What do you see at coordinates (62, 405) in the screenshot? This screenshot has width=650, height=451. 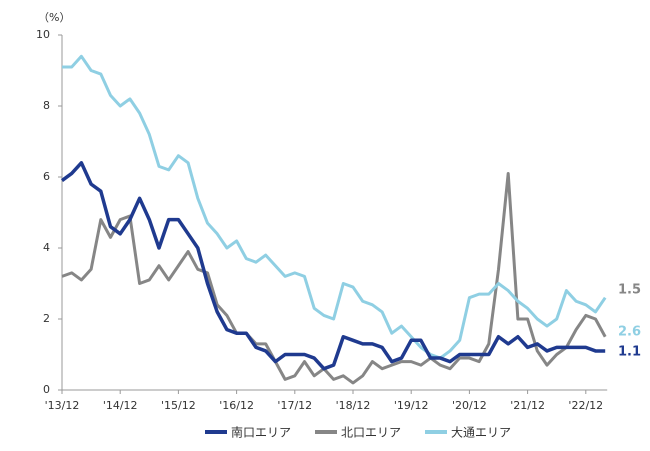 I see `x-tick-label: '13/12` at bounding box center [62, 405].